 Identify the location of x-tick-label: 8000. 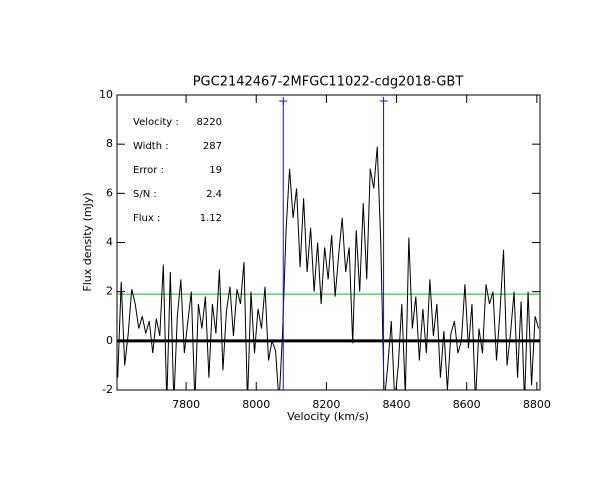
(256, 404).